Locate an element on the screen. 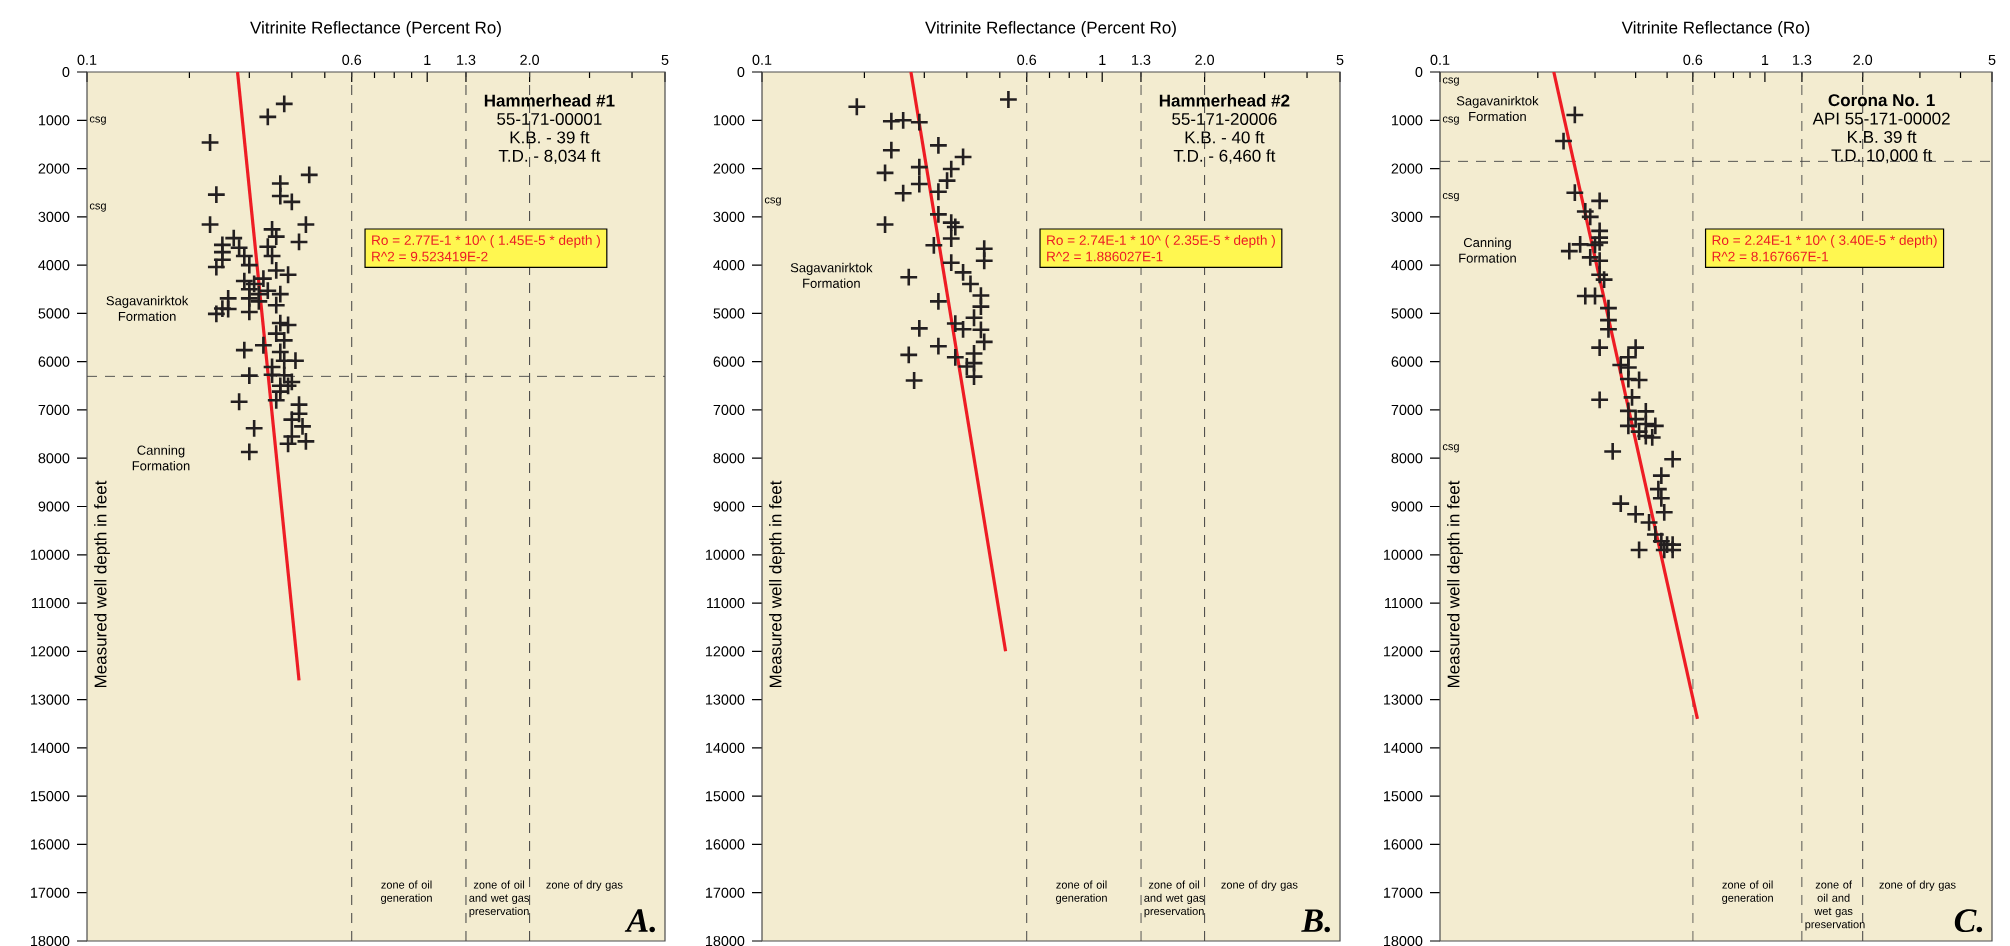 This screenshot has width=2010, height=946. annotation: C. is located at coordinates (1968, 921).